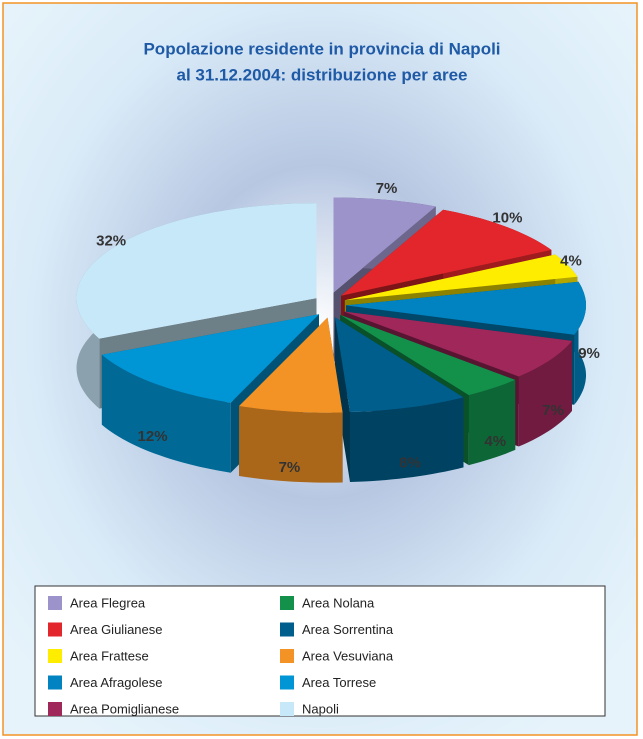  I want to click on data-label: 32%, so click(111, 240).